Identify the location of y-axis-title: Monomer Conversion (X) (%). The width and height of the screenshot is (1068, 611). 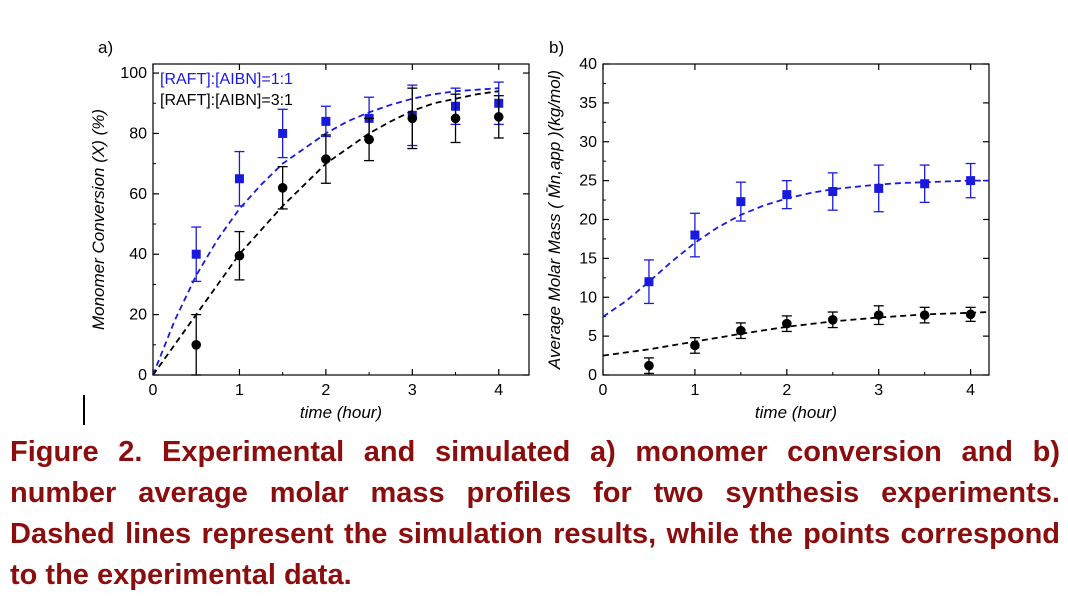
(98, 219).